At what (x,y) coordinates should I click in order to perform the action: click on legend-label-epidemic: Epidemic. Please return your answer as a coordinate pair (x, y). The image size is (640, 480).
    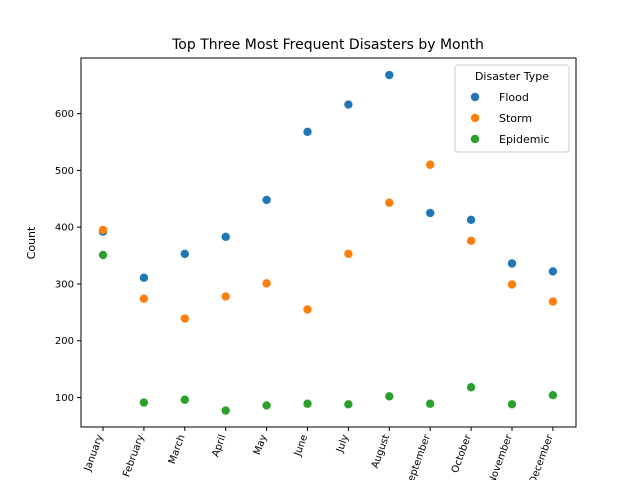
    Looking at the image, I should click on (524, 139).